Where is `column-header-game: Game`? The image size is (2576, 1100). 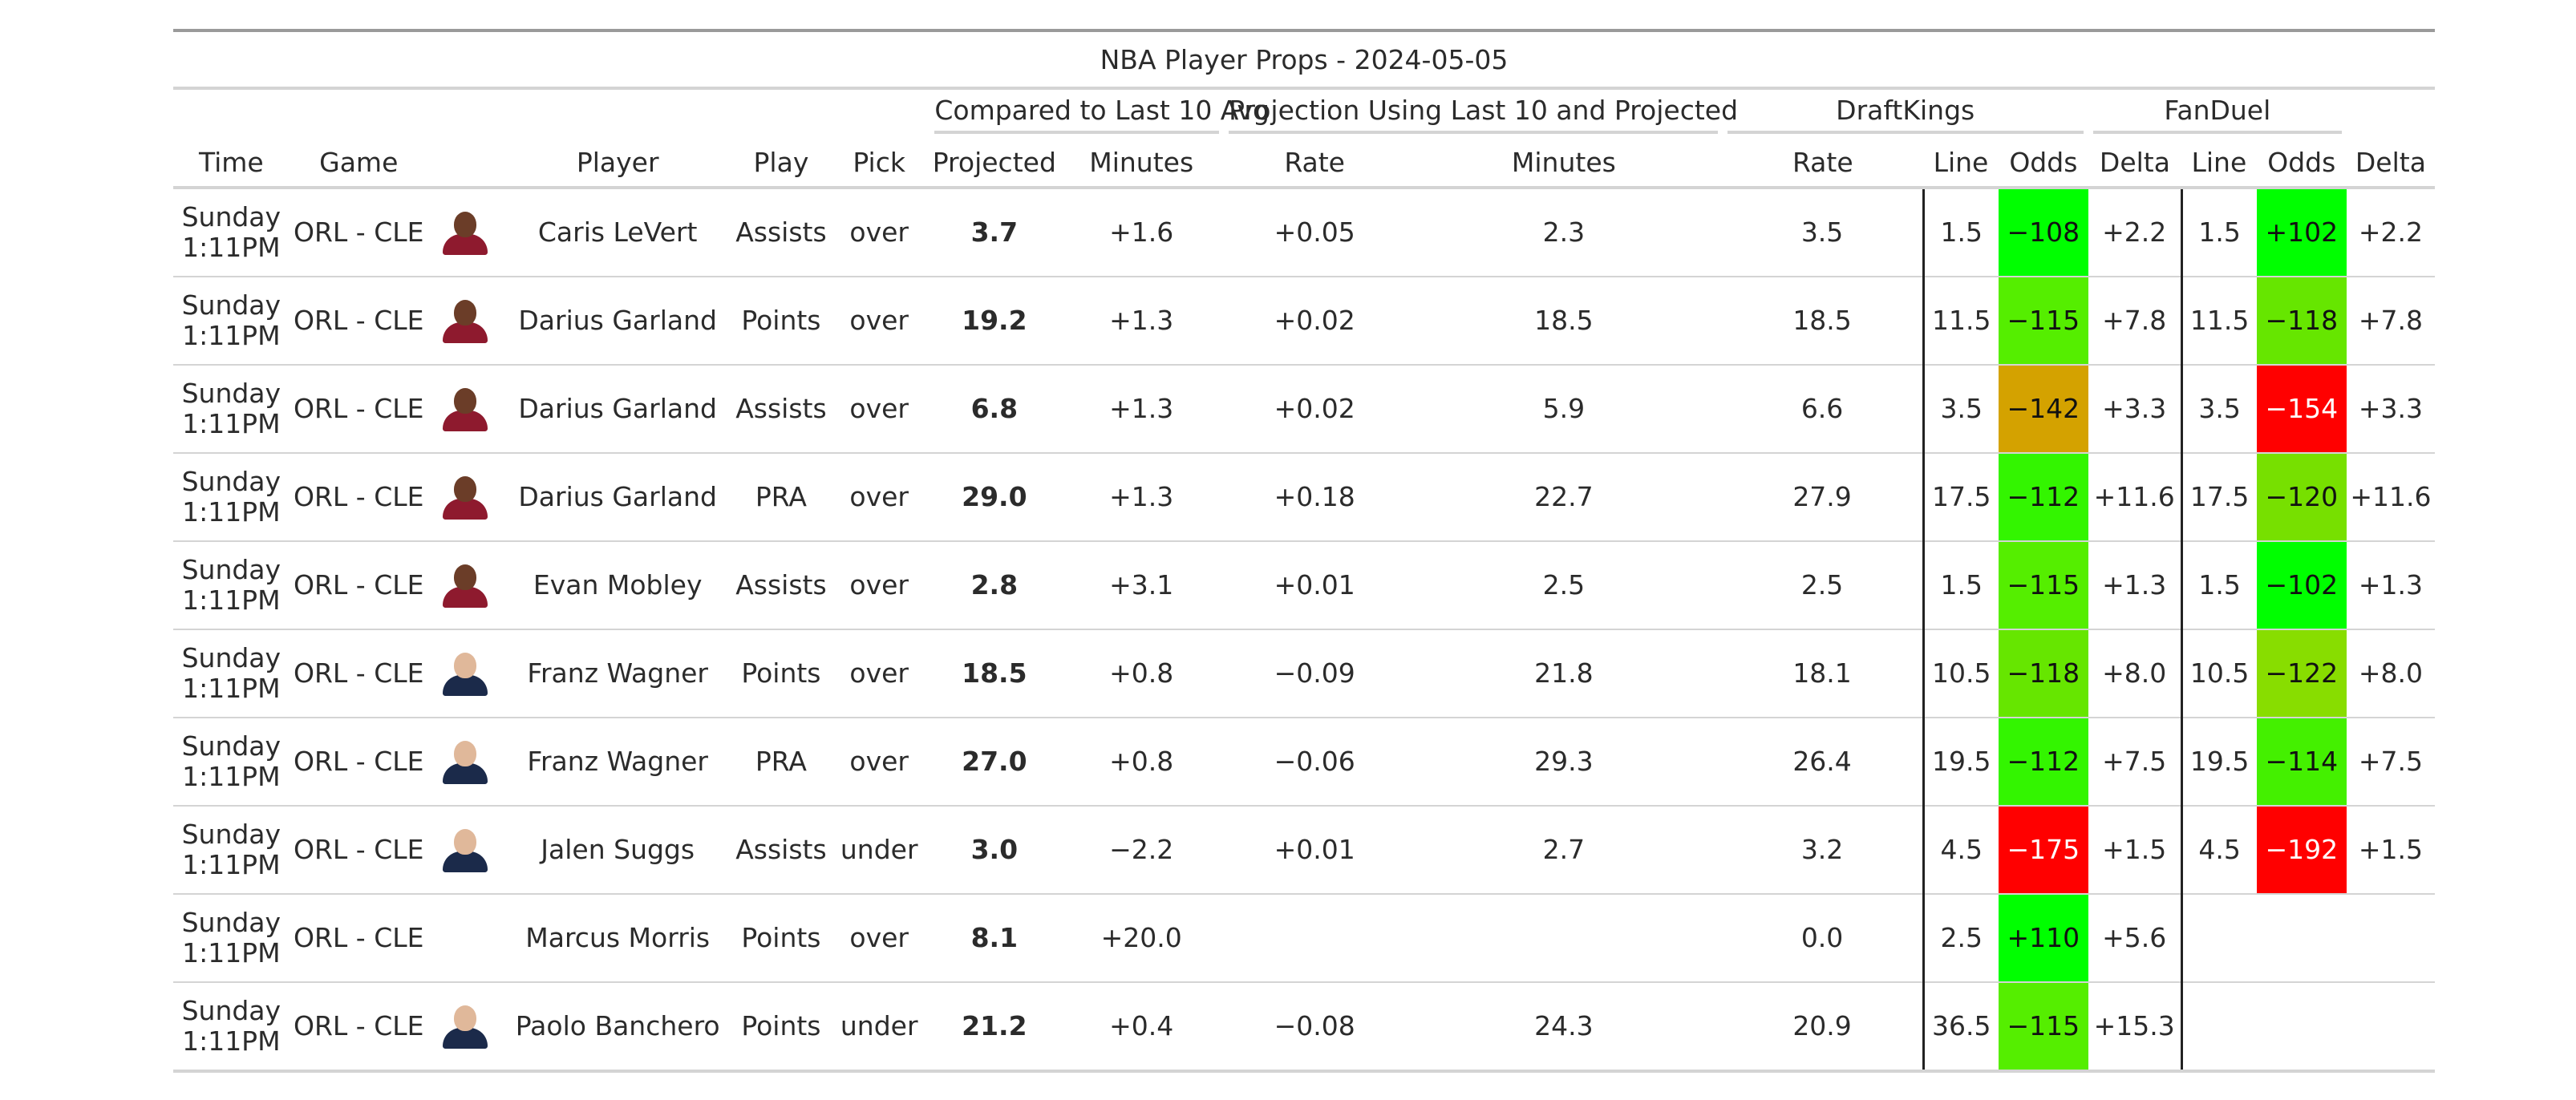
column-header-game: Game is located at coordinates (358, 163).